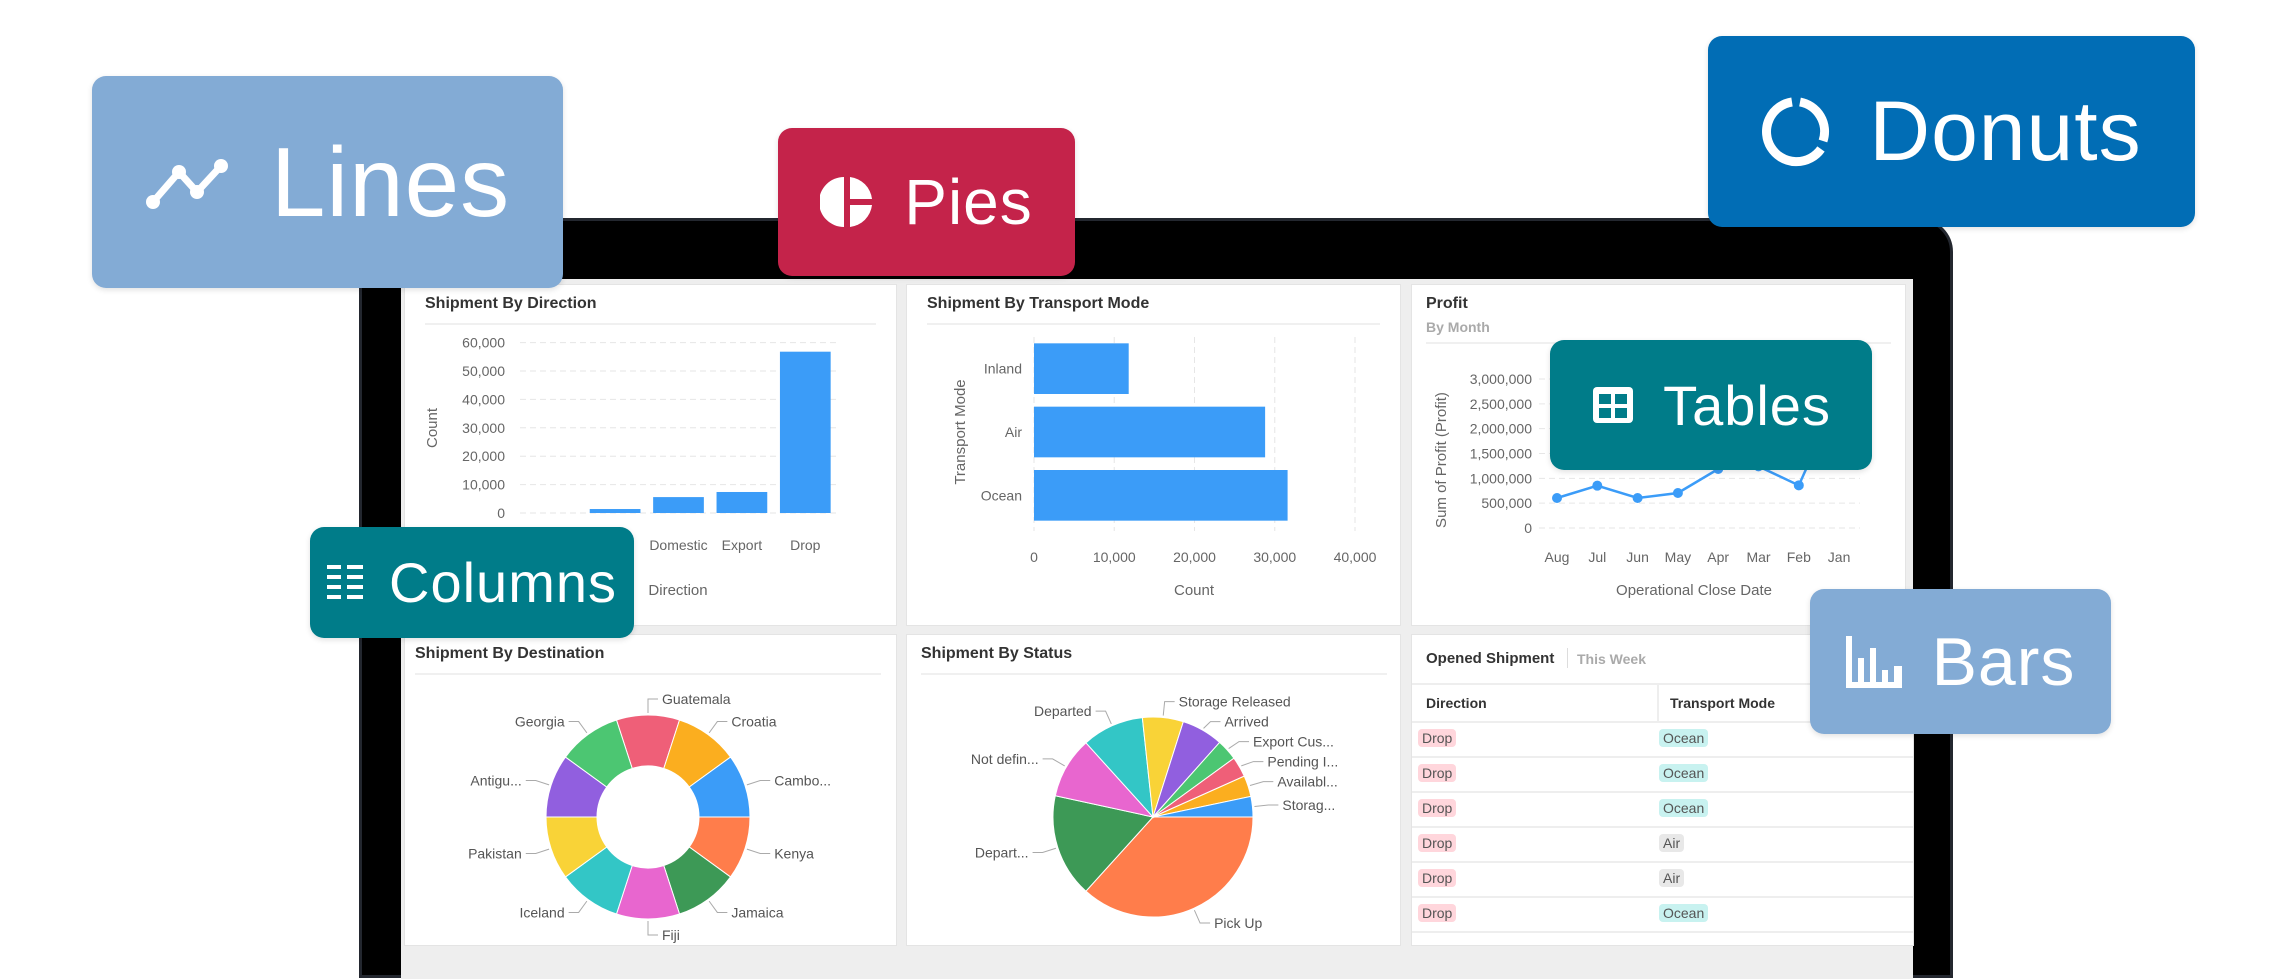 The width and height of the screenshot is (2280, 979). Describe the element at coordinates (483, 371) in the screenshot. I see `y-tick-label: 50,000` at that location.